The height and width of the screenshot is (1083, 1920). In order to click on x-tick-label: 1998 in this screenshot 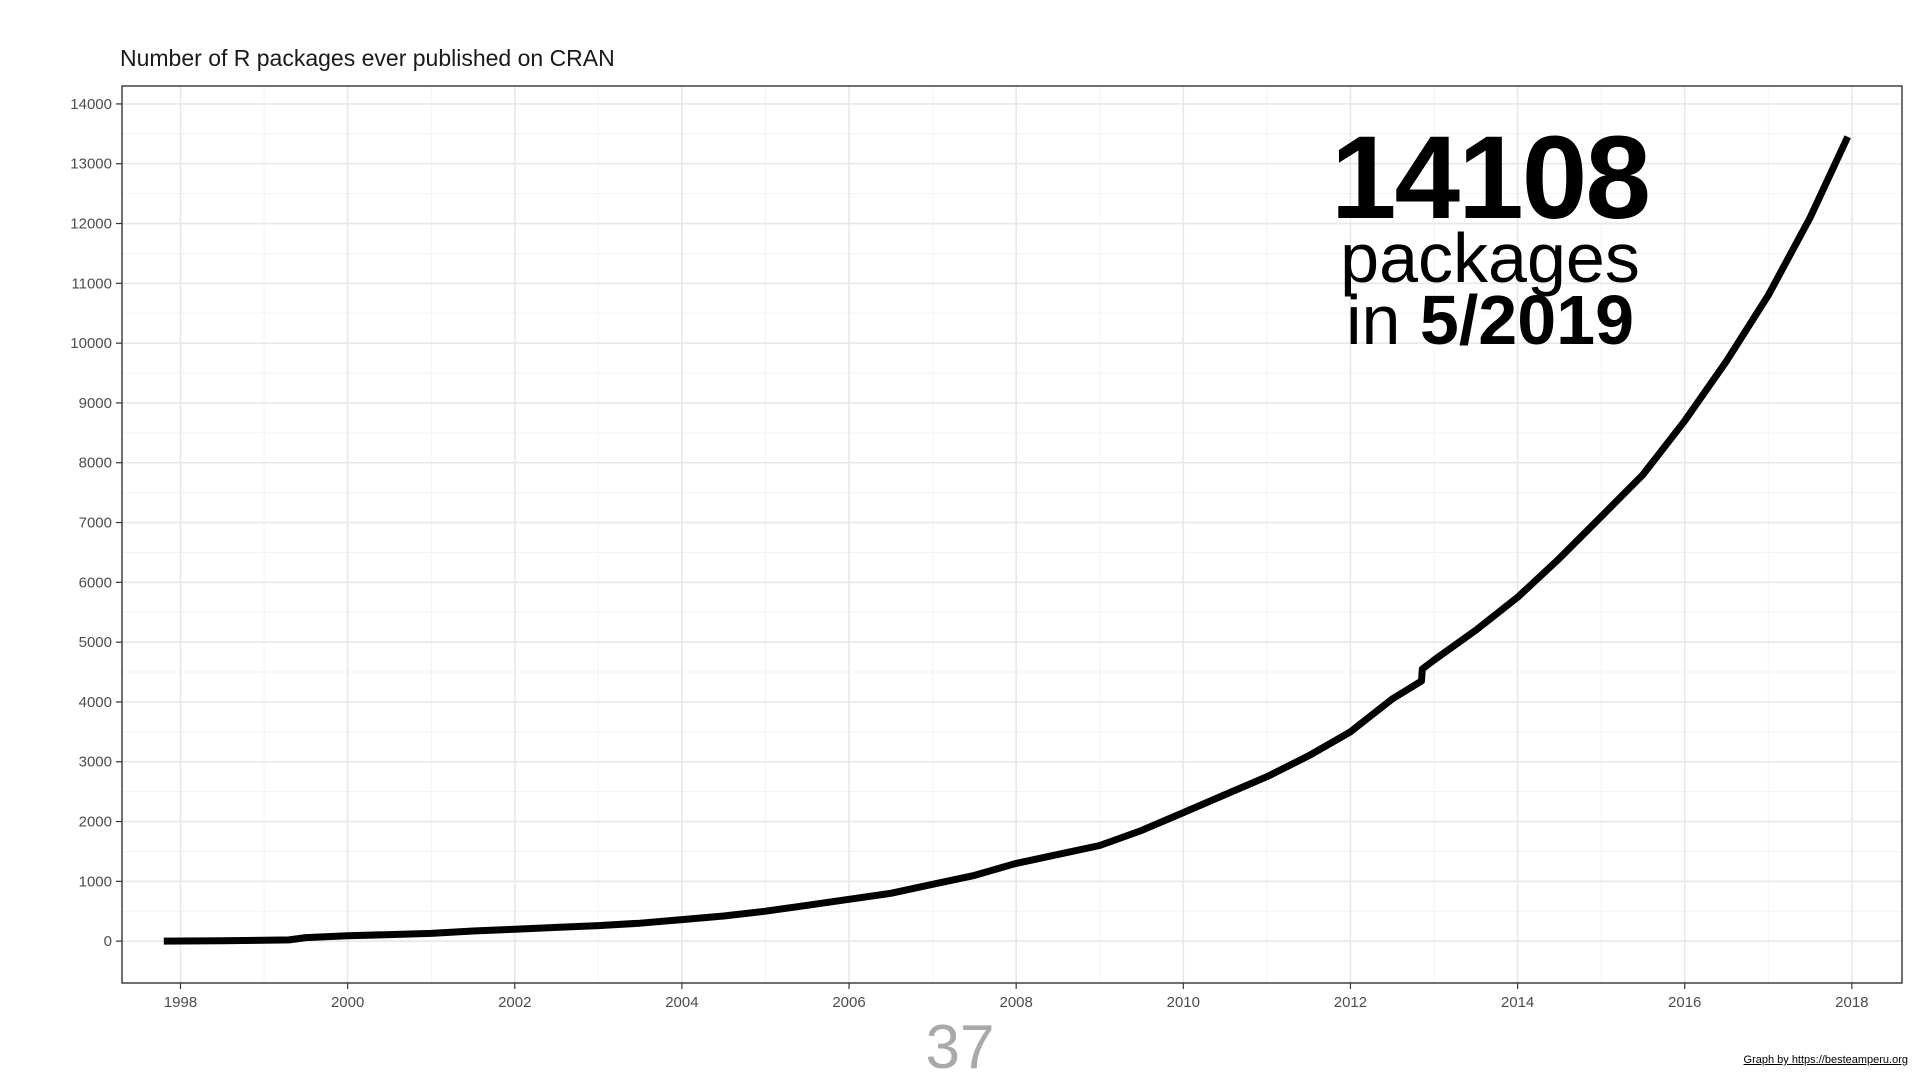, I will do `click(180, 1002)`.